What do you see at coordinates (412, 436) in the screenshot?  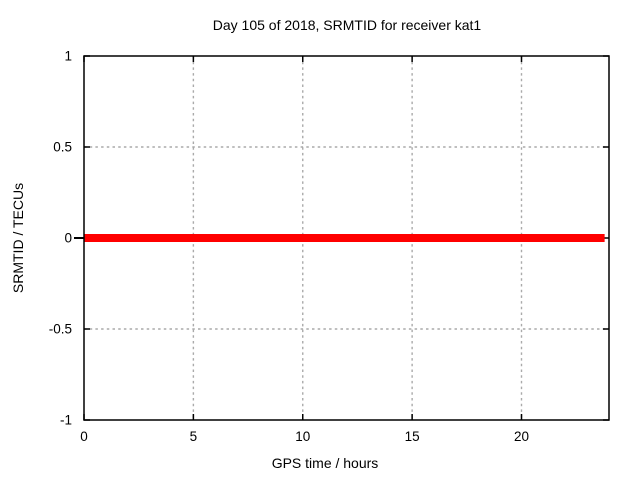 I see `x-tick-label: 15` at bounding box center [412, 436].